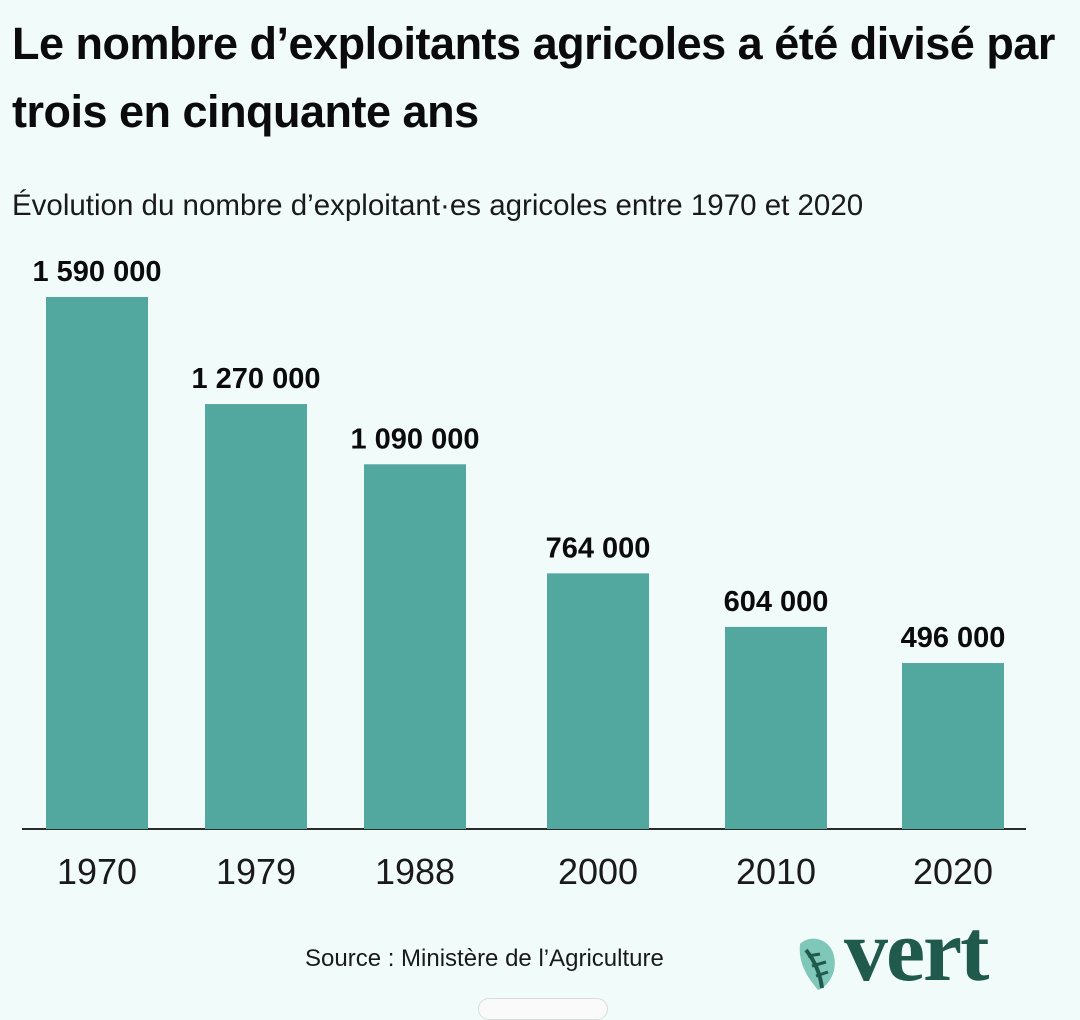 The image size is (1080, 1020). I want to click on value-label-1970: 1 590 000, so click(96, 272).